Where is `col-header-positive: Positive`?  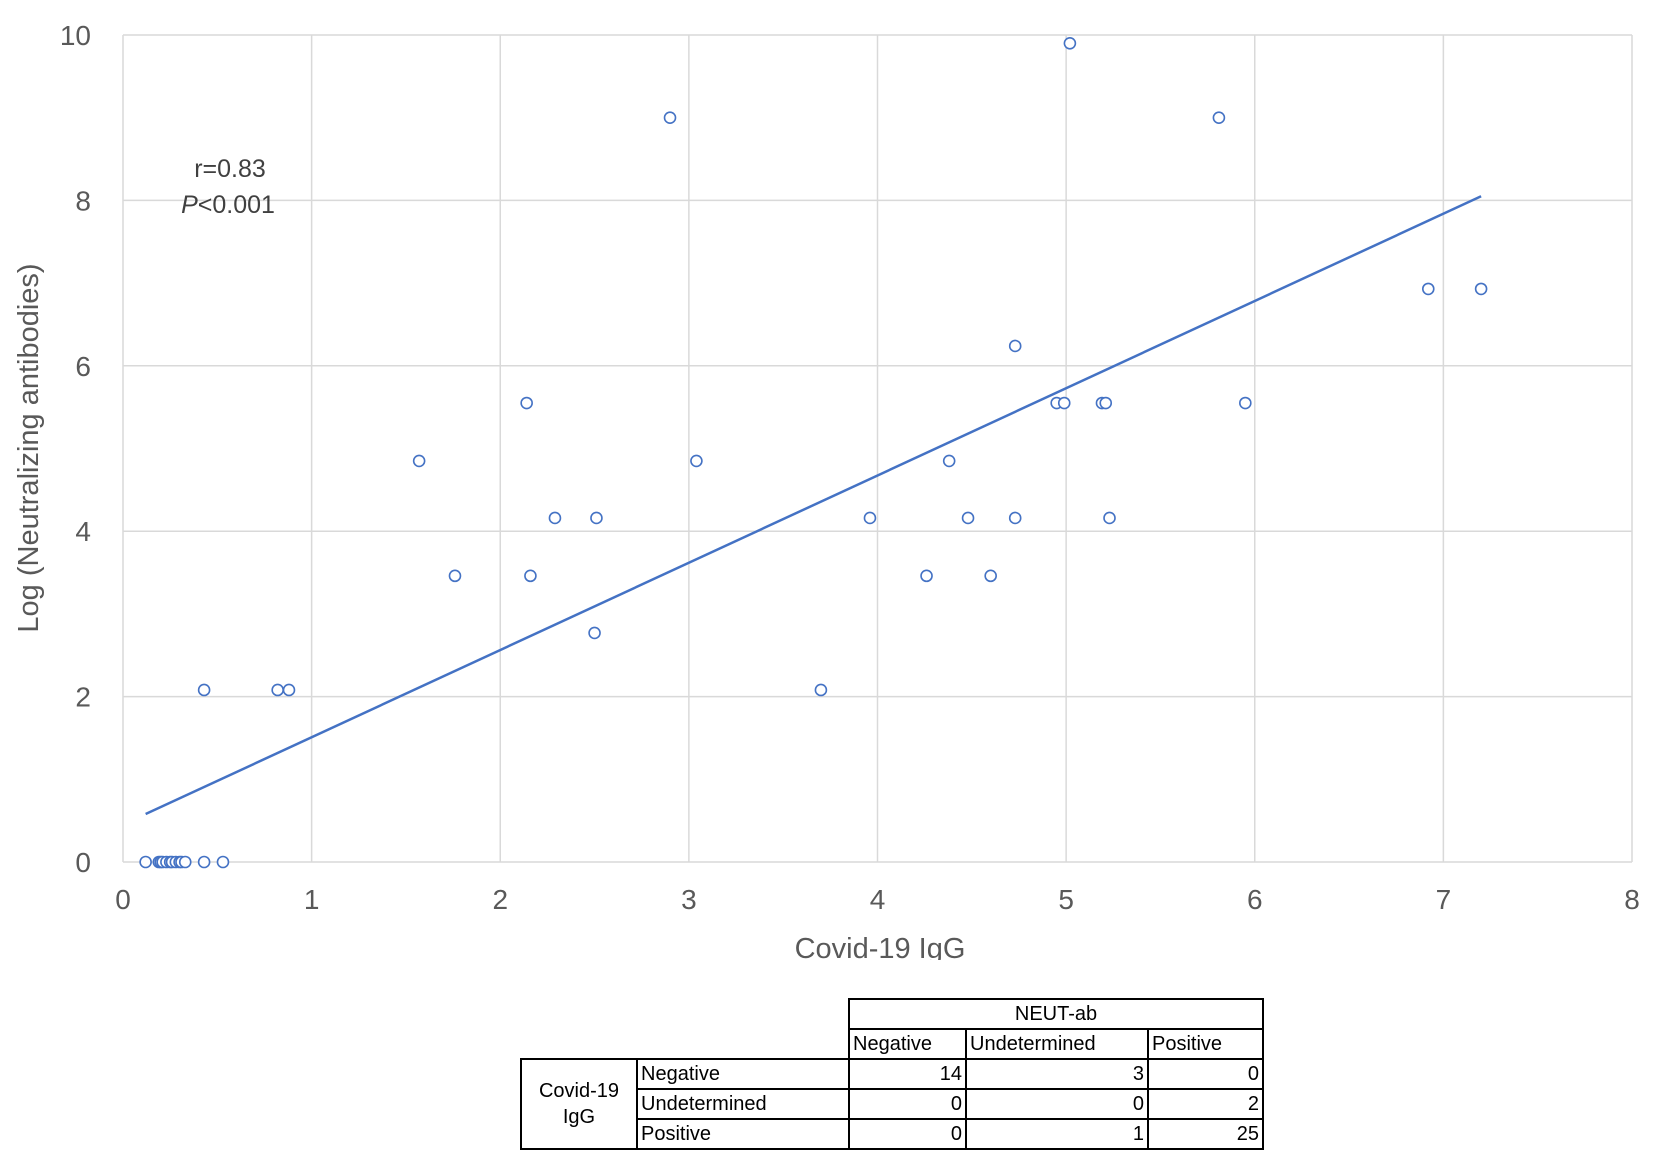 col-header-positive: Positive is located at coordinates (1205, 1044).